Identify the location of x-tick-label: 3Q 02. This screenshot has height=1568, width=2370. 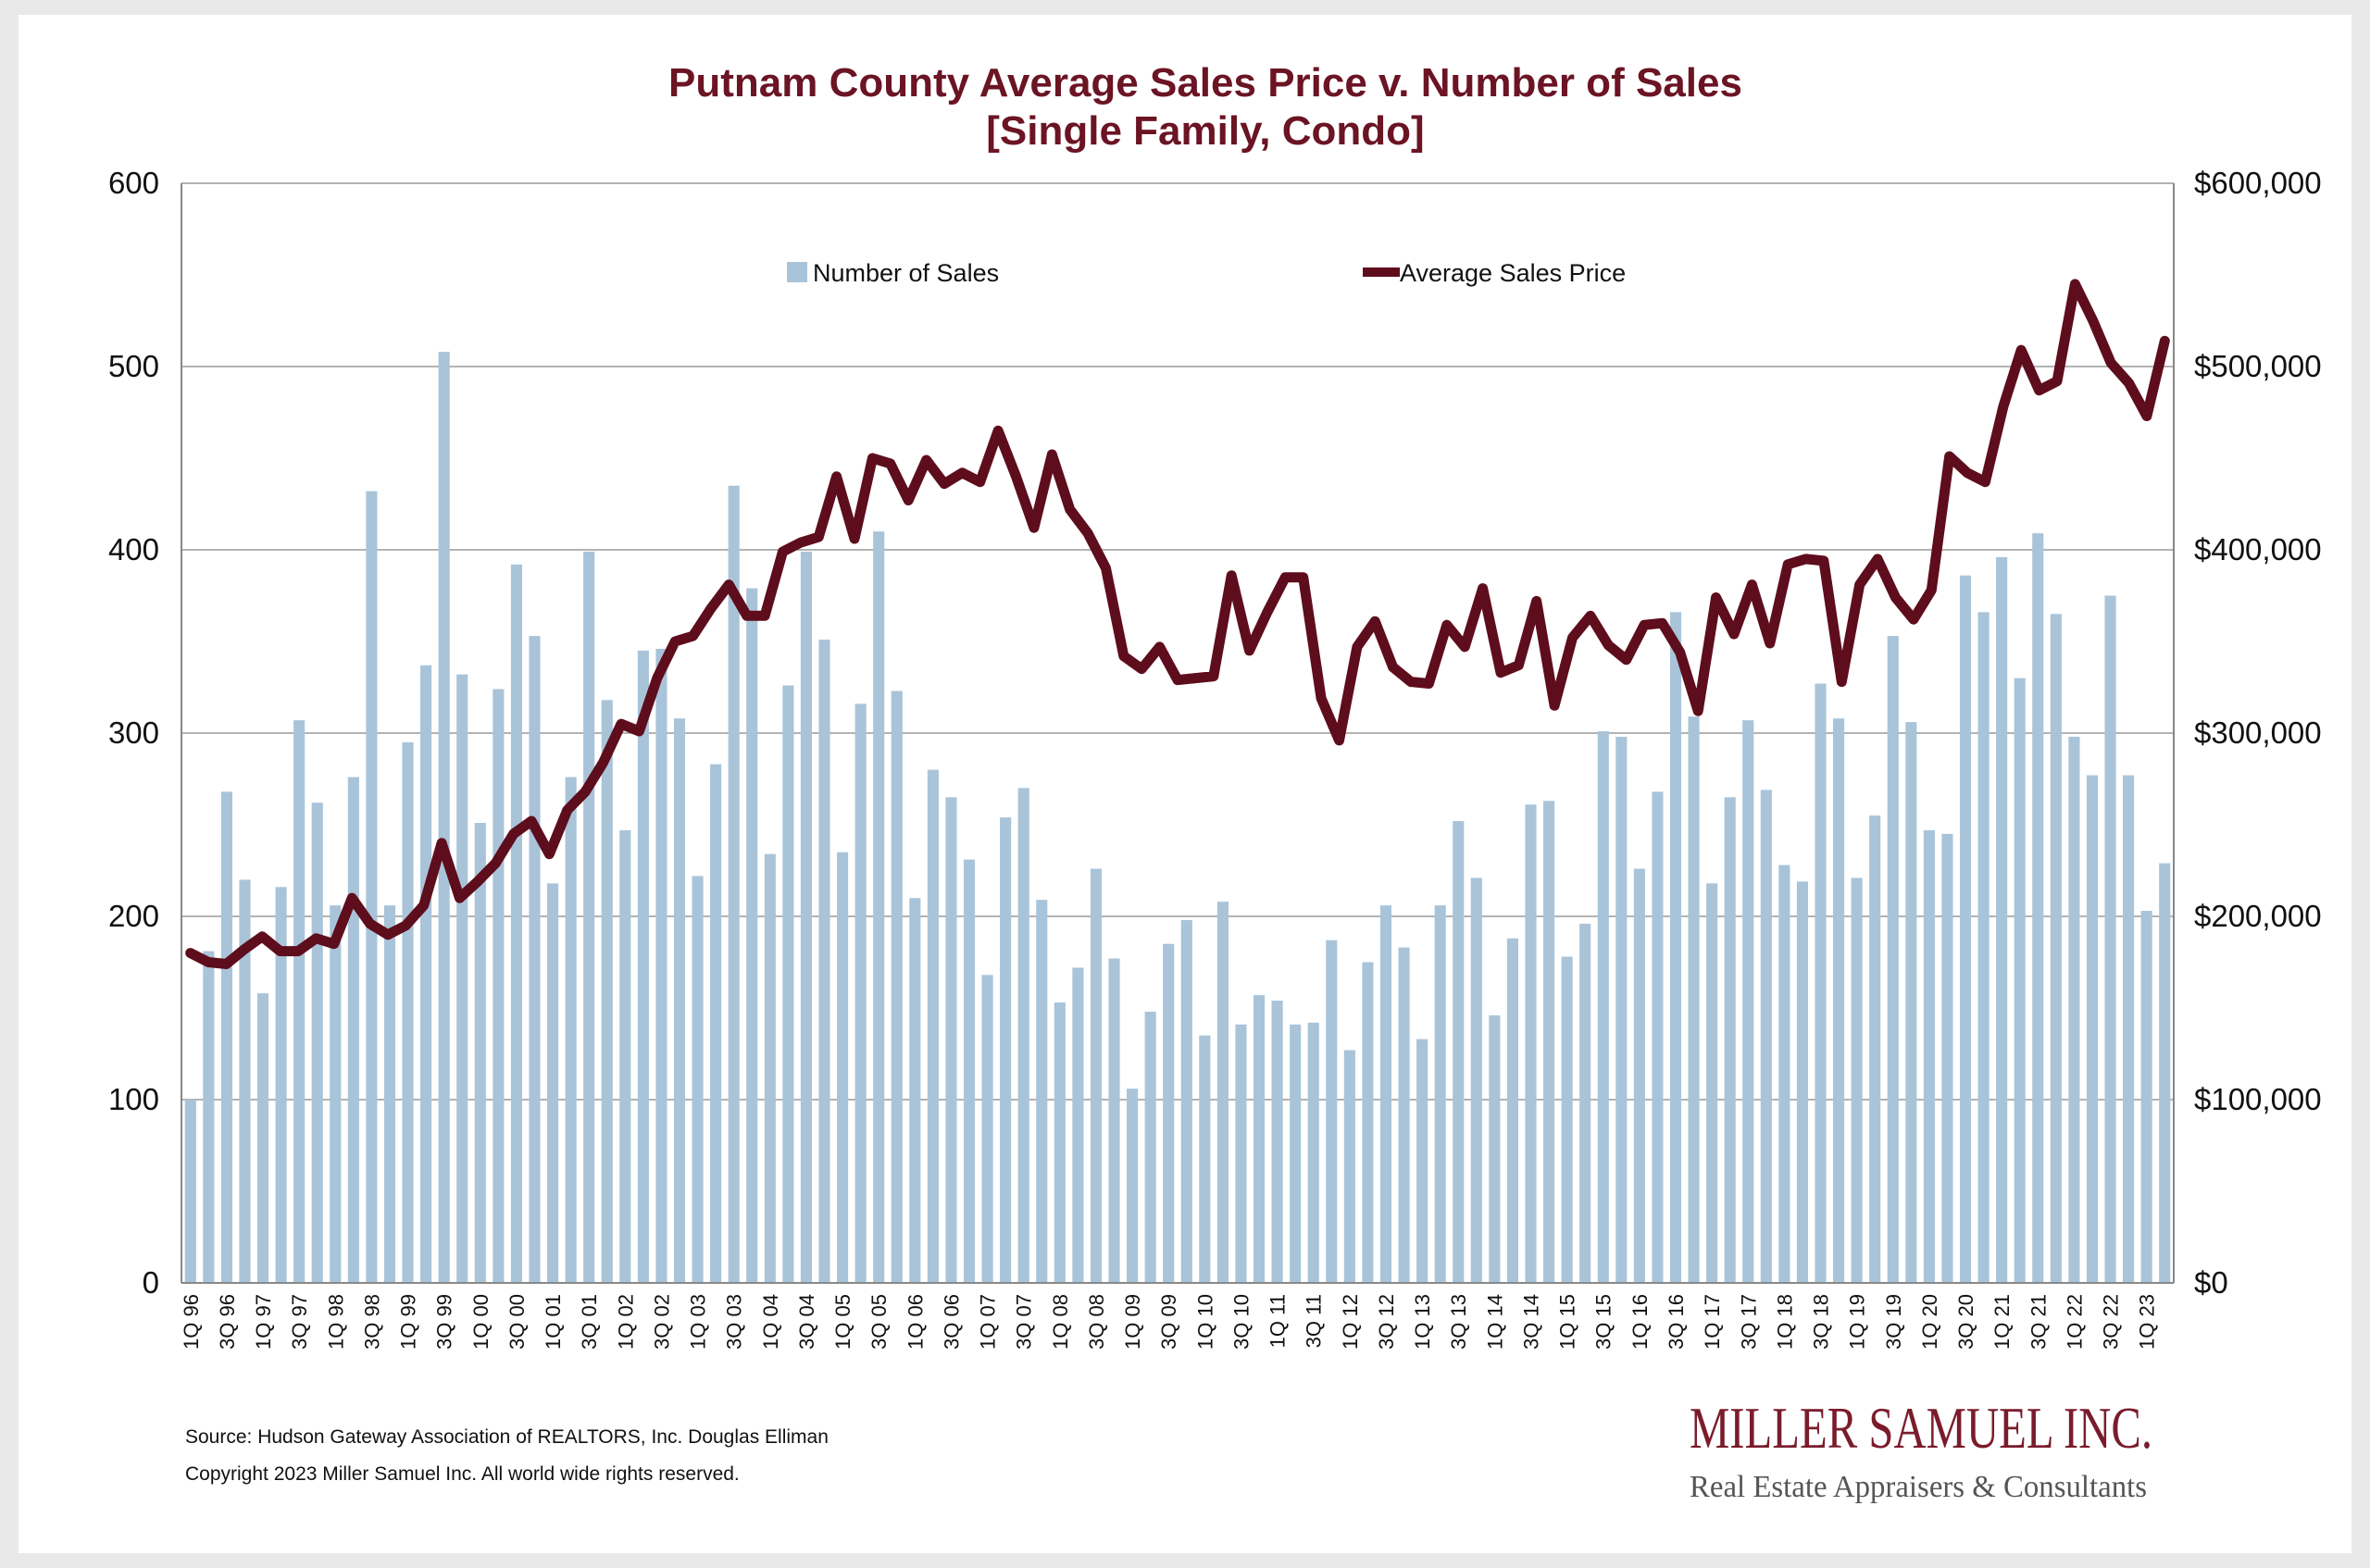
(661, 1322).